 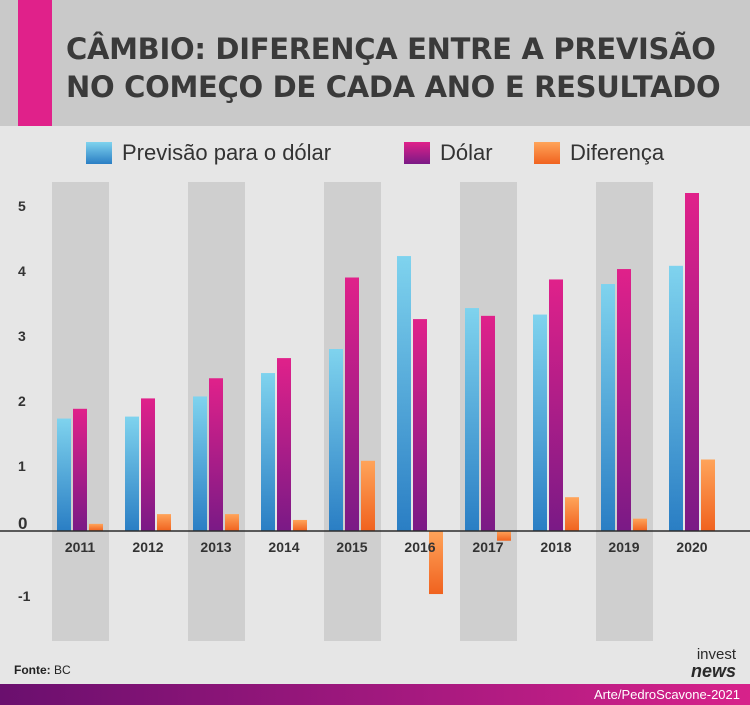 What do you see at coordinates (624, 400) in the screenshot?
I see `bar-dolar-2019` at bounding box center [624, 400].